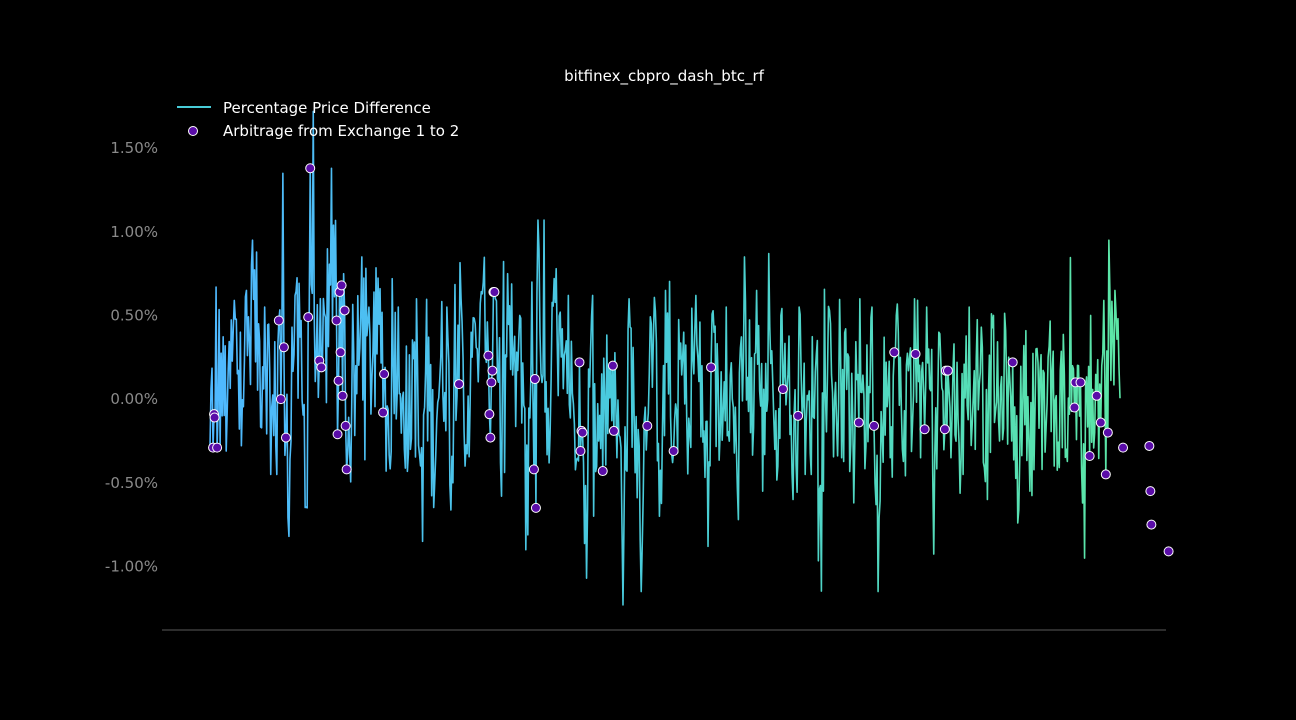 Image resolution: width=1296 pixels, height=720 pixels. What do you see at coordinates (131, 357) in the screenshot?
I see `y-axis-ticks: -1.00% -0.50% 0.00% 0.50% 1.00% 1.50%` at bounding box center [131, 357].